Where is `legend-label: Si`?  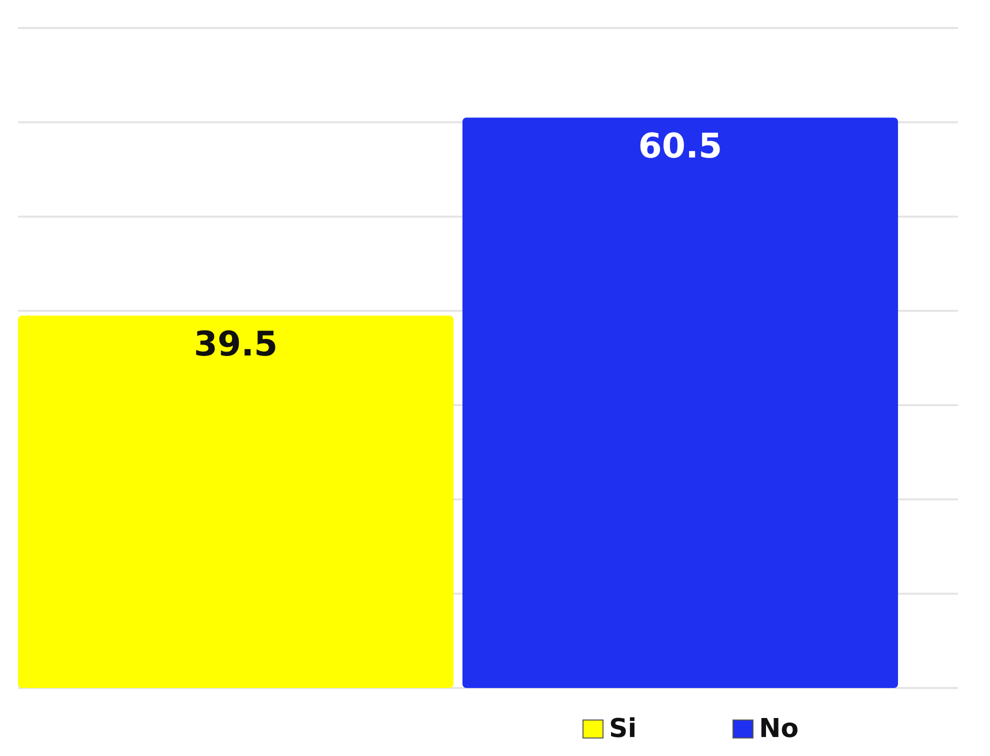 legend-label: Si is located at coordinates (623, 729).